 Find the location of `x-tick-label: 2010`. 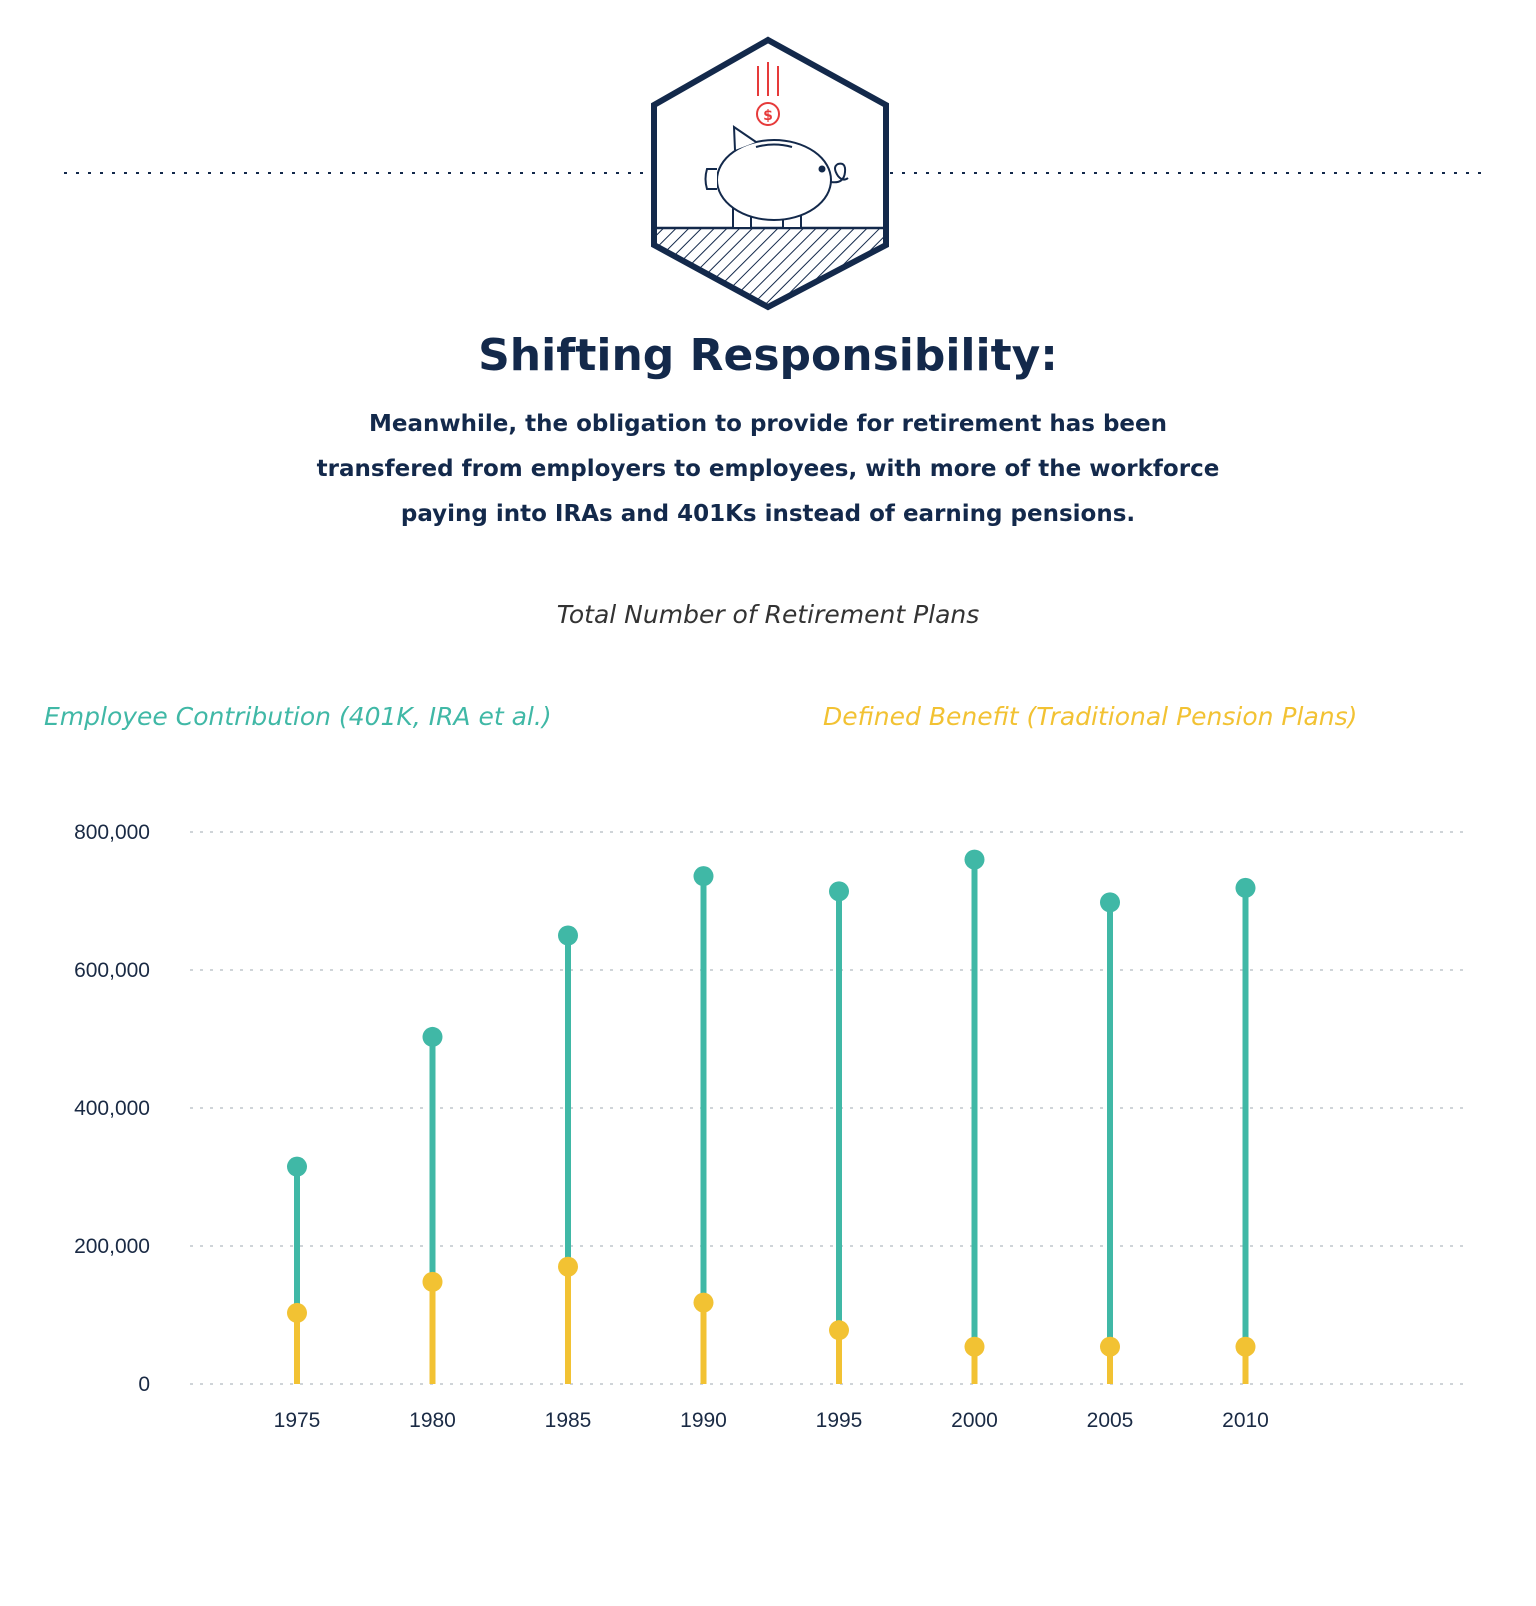

x-tick-label: 2010 is located at coordinates (1245, 1420).